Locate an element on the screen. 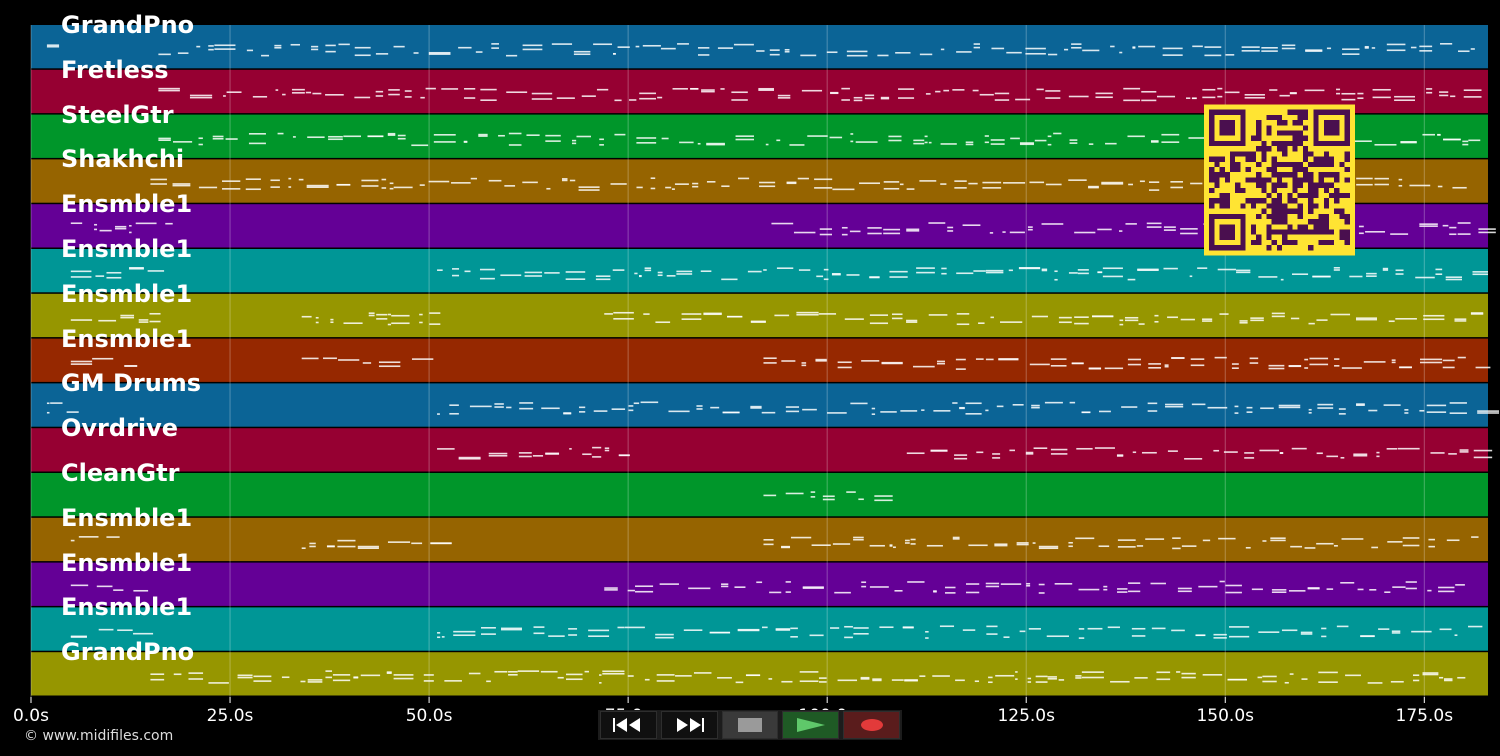 The height and width of the screenshot is (756, 1500). record-button is located at coordinates (871, 725).